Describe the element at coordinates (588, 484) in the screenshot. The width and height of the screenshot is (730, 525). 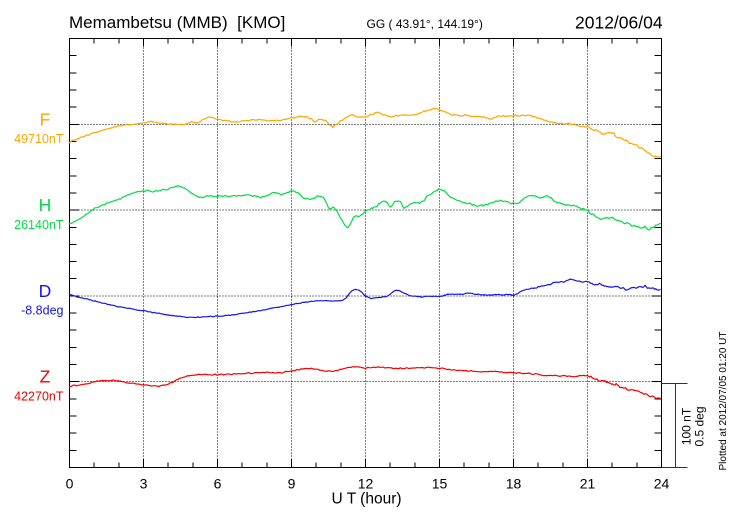
I see `svg-text: 21` at that location.